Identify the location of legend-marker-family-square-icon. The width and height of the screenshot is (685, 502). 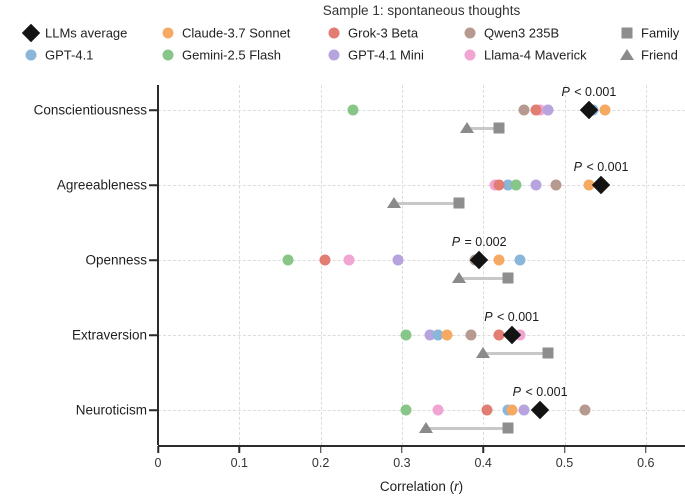
(627, 33).